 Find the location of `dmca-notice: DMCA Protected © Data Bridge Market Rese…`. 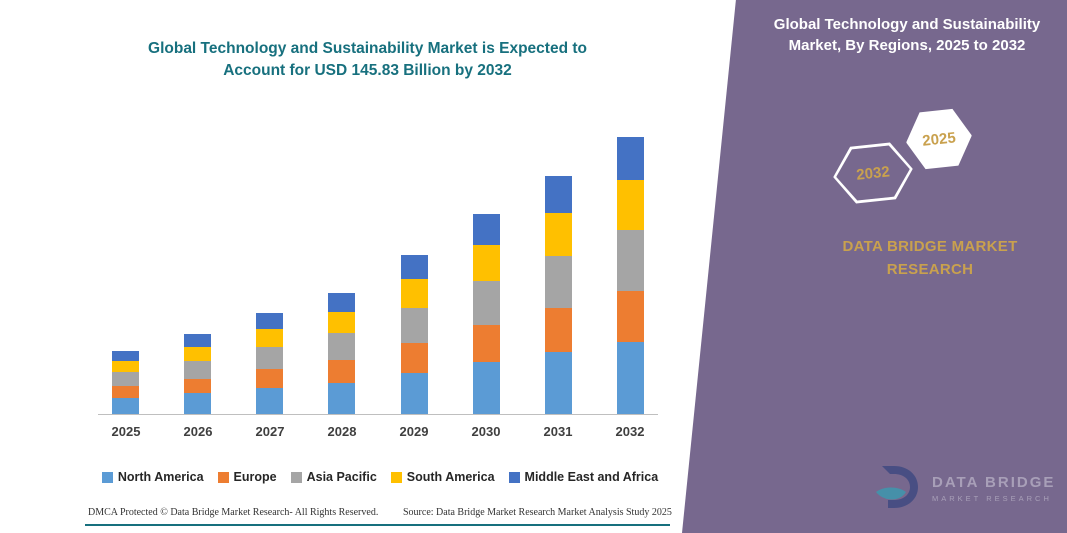

dmca-notice: DMCA Protected © Data Bridge Market Rese… is located at coordinates (233, 512).